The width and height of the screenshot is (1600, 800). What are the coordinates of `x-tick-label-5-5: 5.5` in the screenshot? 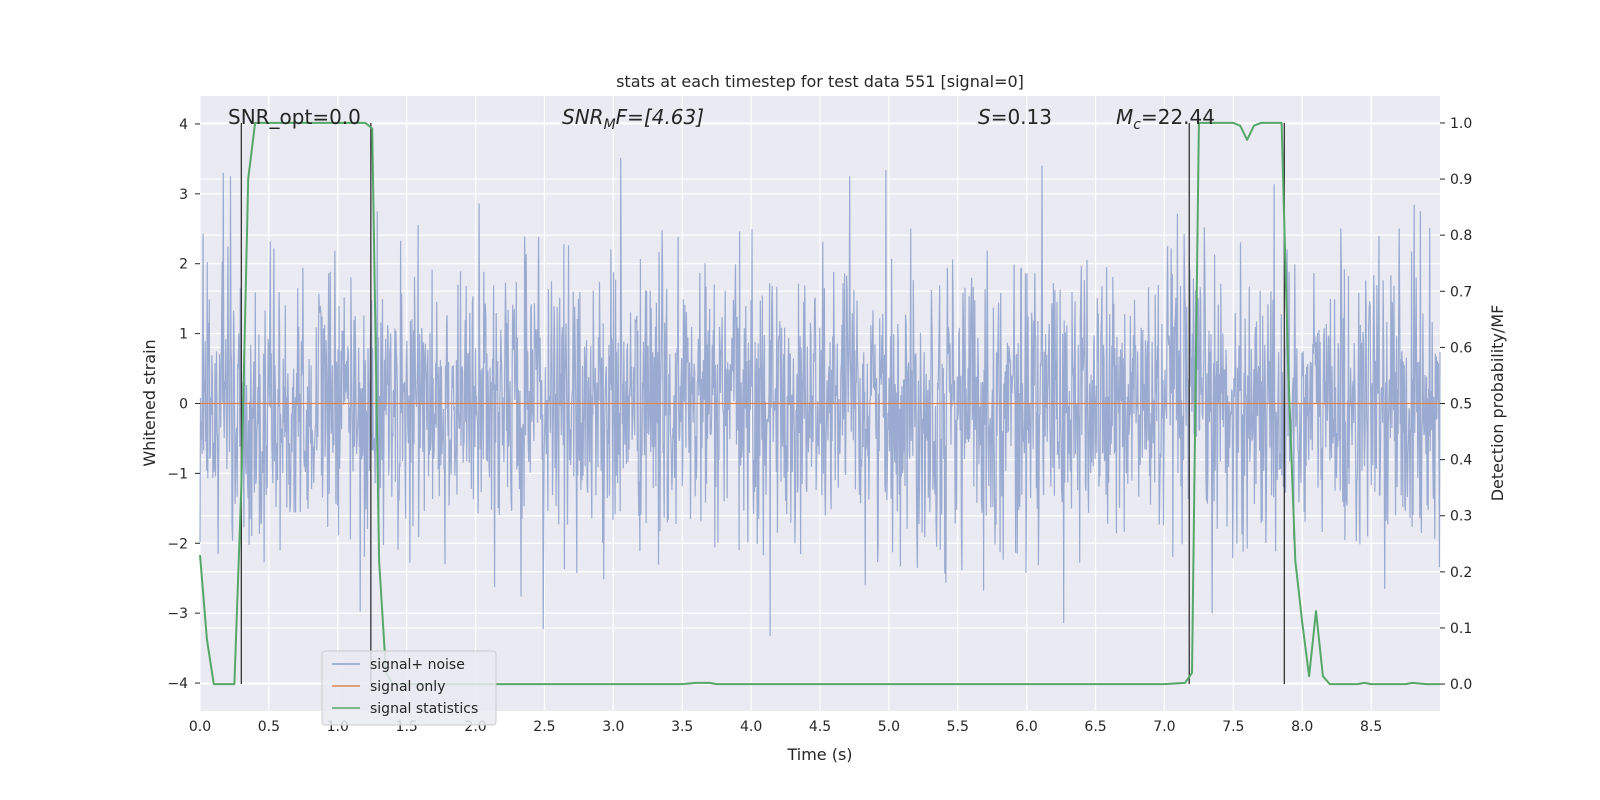 It's located at (958, 727).